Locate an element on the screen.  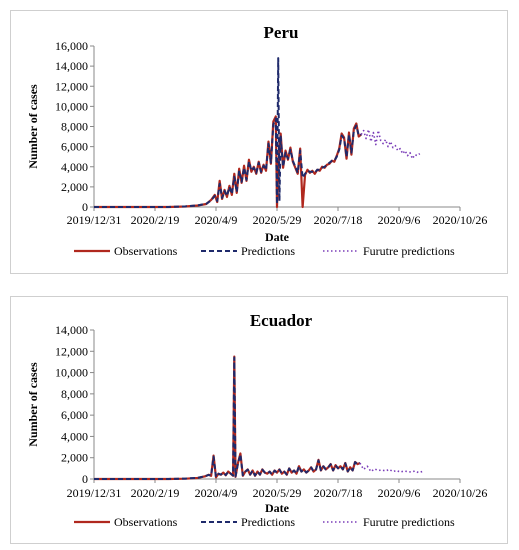
chart-title: Peru is located at coordinates (281, 32).